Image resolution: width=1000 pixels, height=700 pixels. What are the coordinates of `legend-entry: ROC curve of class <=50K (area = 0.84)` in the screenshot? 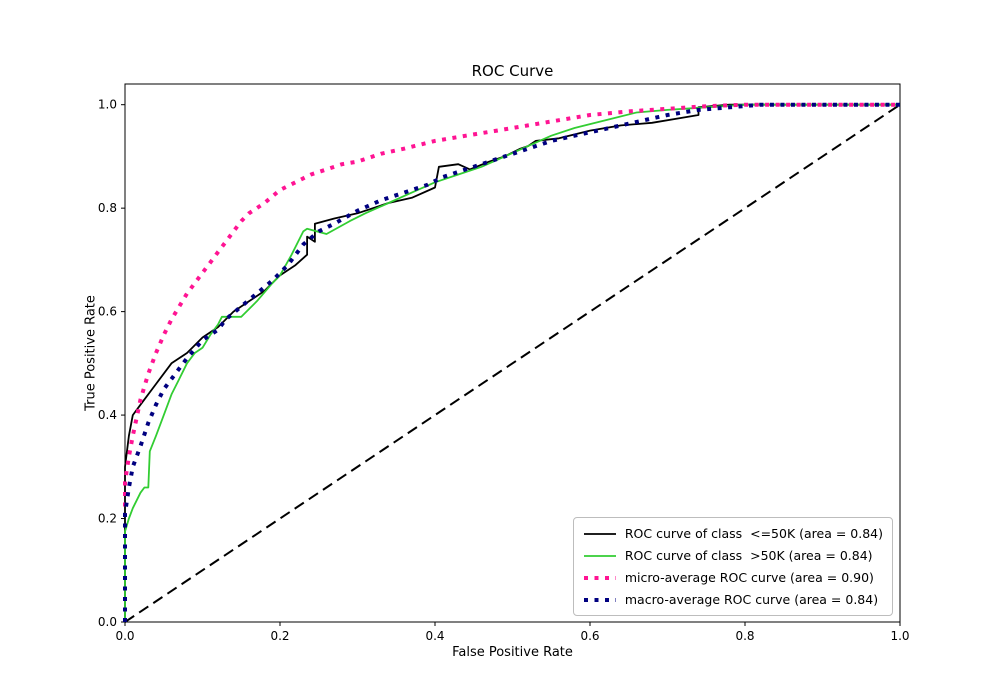 It's located at (733, 533).